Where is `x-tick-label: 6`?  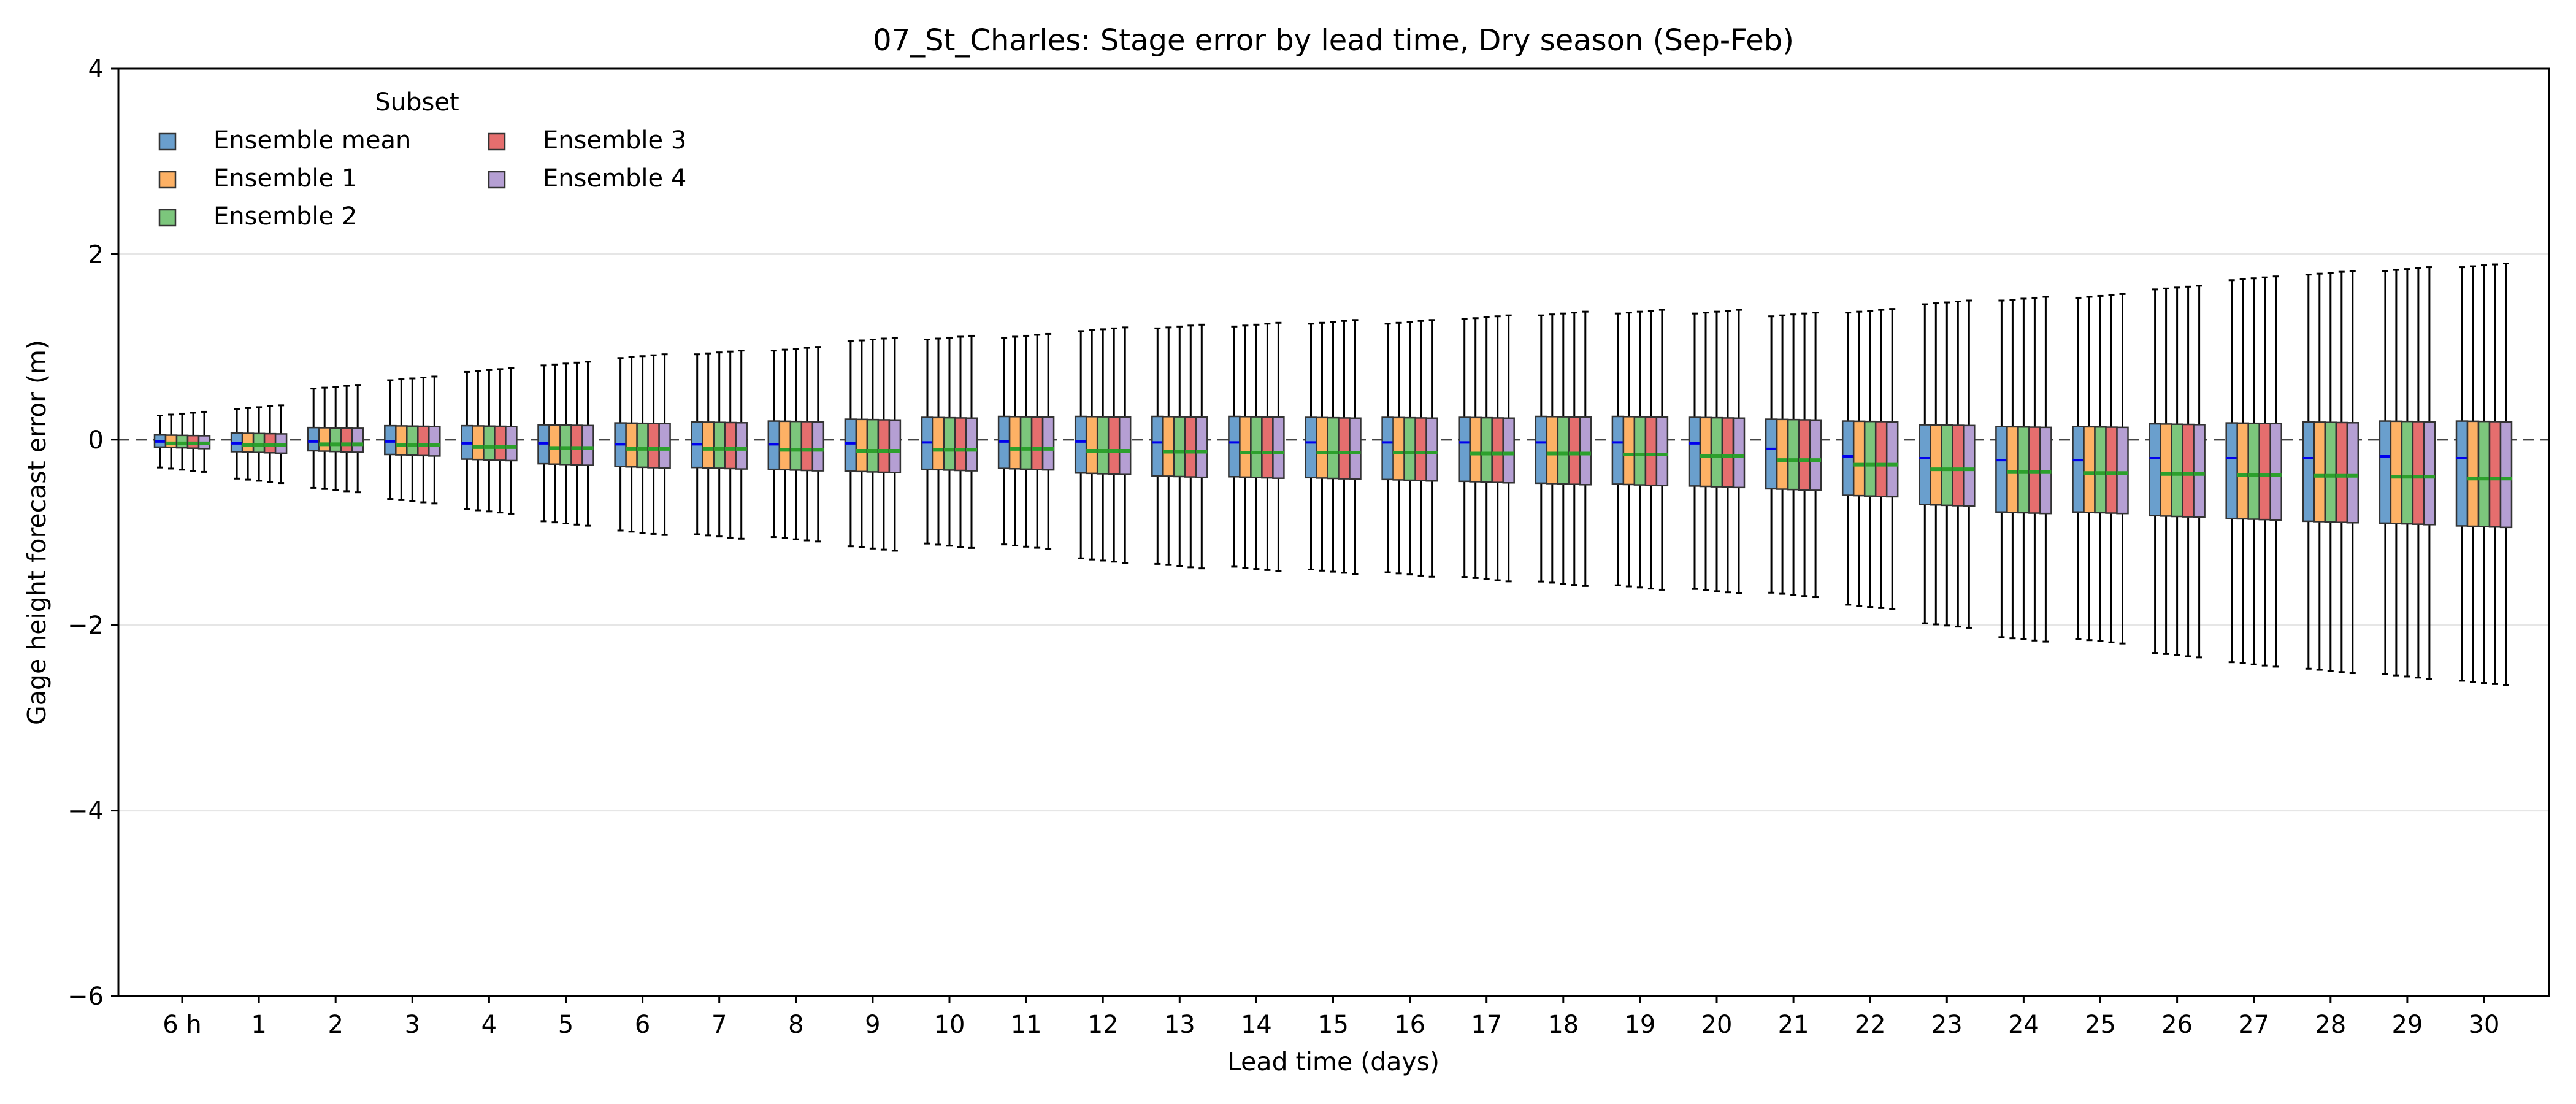 x-tick-label: 6 is located at coordinates (642, 1025).